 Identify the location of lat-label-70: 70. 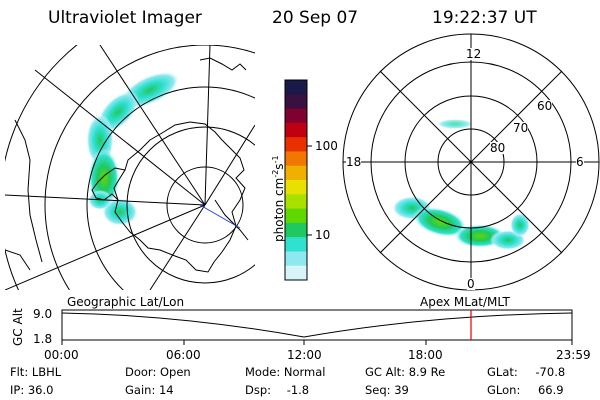
(521, 128).